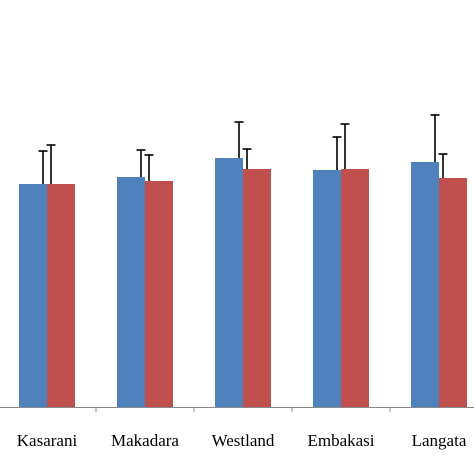 The image size is (474, 474). I want to click on bar-series-1-makadara, so click(131, 292).